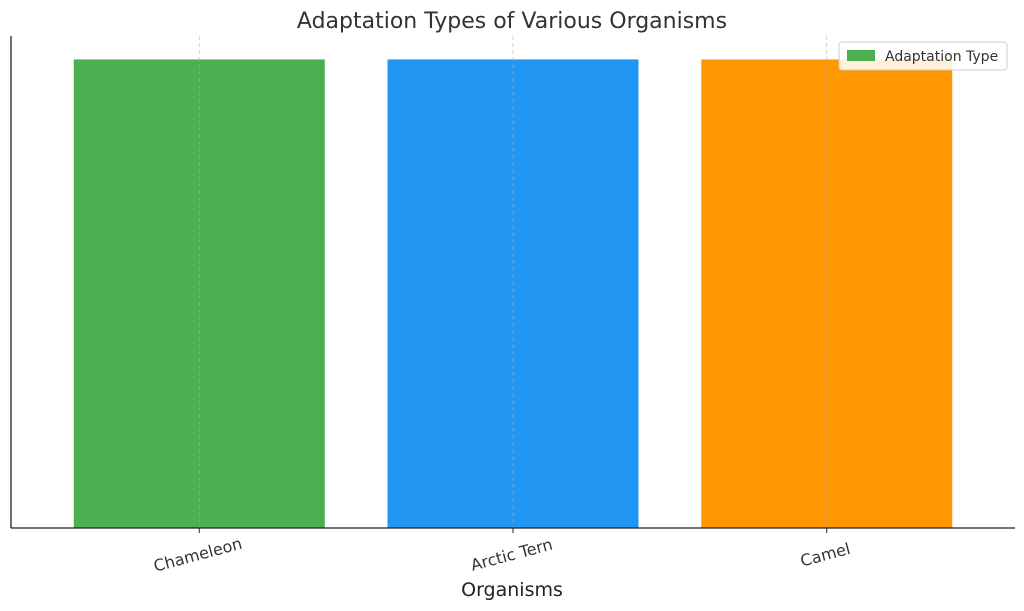  What do you see at coordinates (825, 555) in the screenshot?
I see `tick-label-camel: Camel` at bounding box center [825, 555].